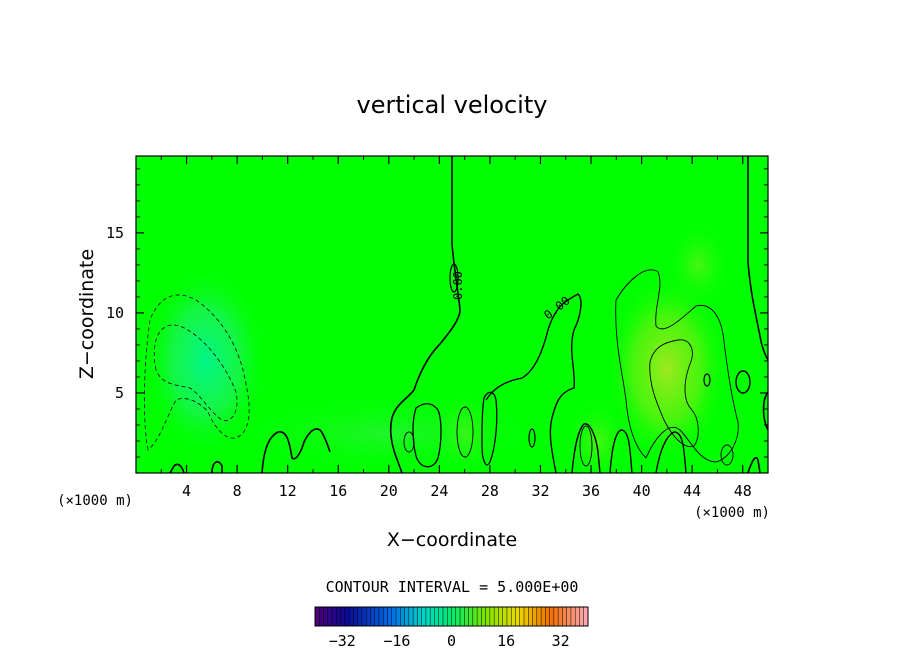  Describe the element at coordinates (288, 491) in the screenshot. I see `x-tick-label-3: 12` at that location.